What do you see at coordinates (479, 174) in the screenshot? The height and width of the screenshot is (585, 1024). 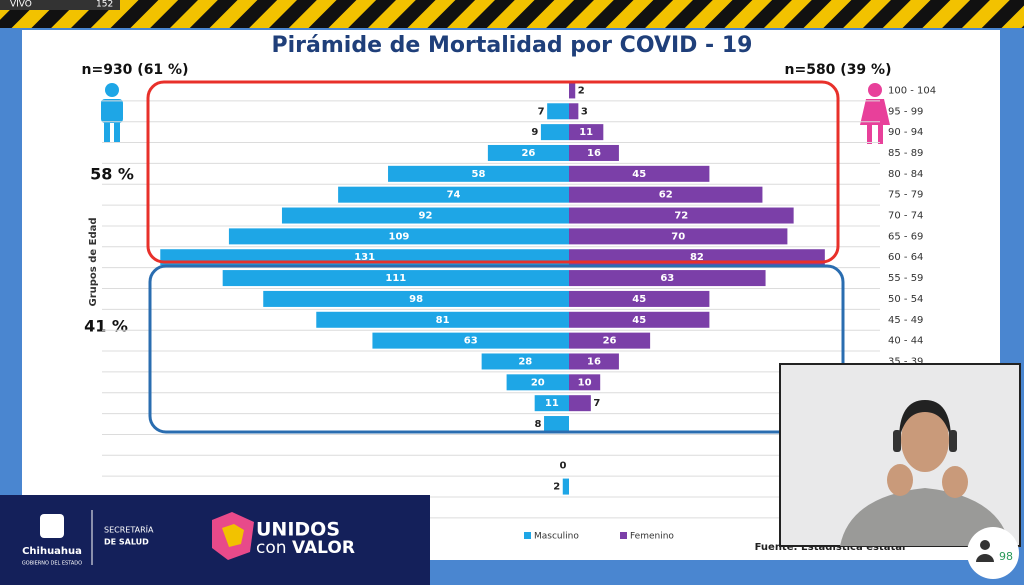 I see `data-label: 58` at bounding box center [479, 174].